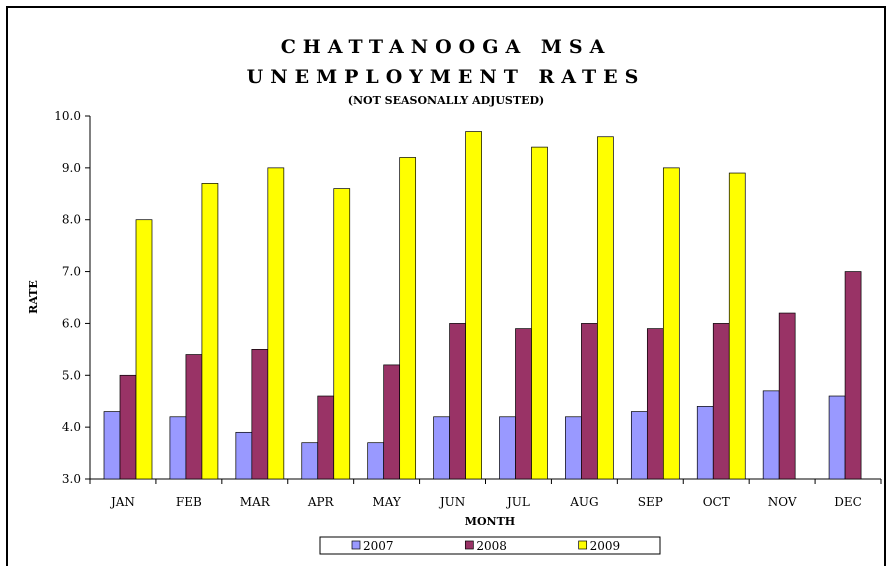 This screenshot has height=566, width=895. What do you see at coordinates (392, 422) in the screenshot?
I see `bar-2008-may` at bounding box center [392, 422].